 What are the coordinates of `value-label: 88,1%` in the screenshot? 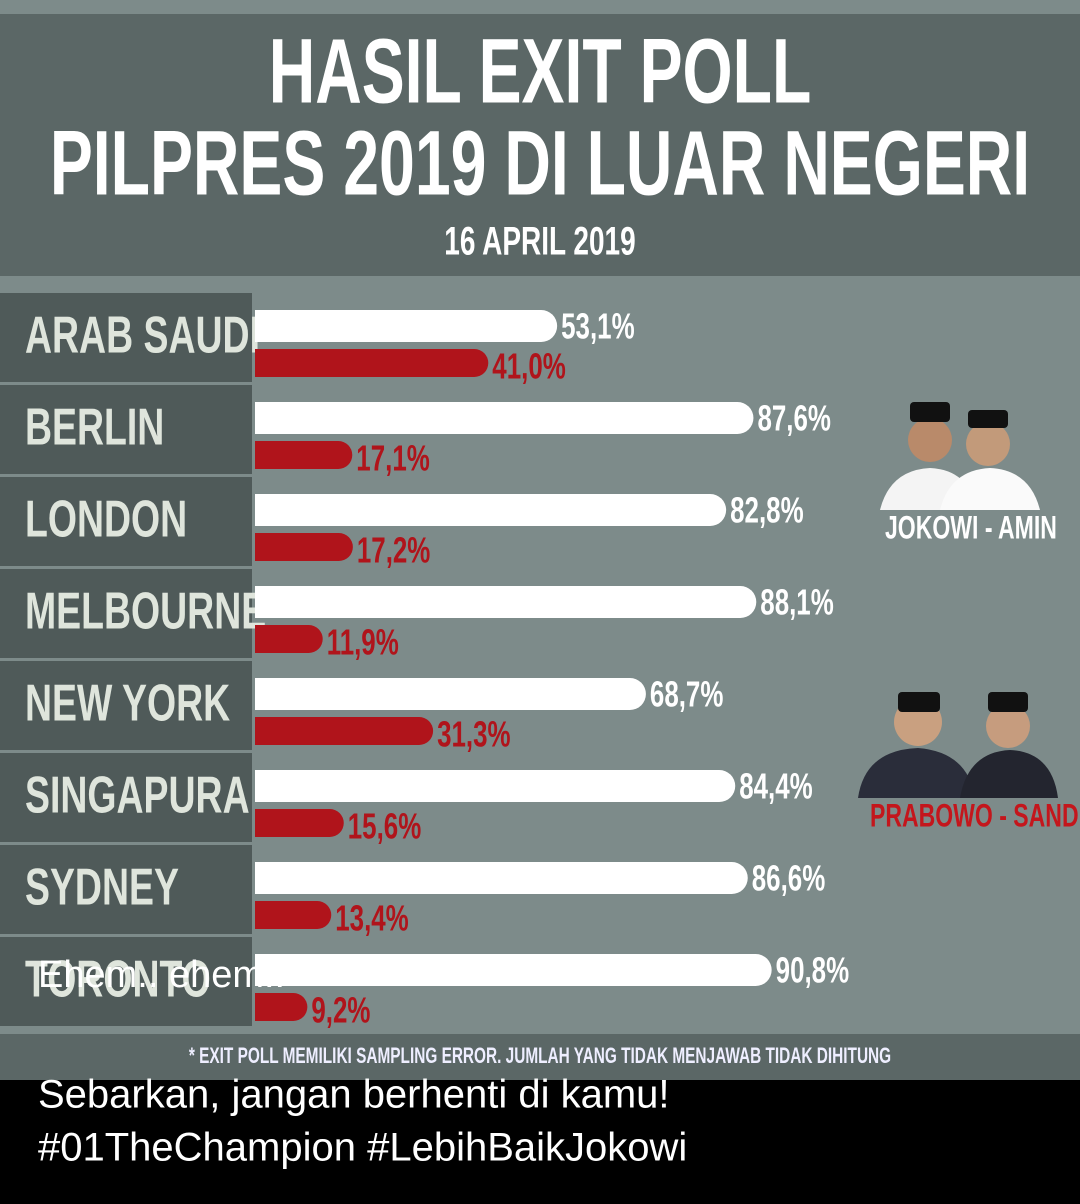 It's located at (797, 602).